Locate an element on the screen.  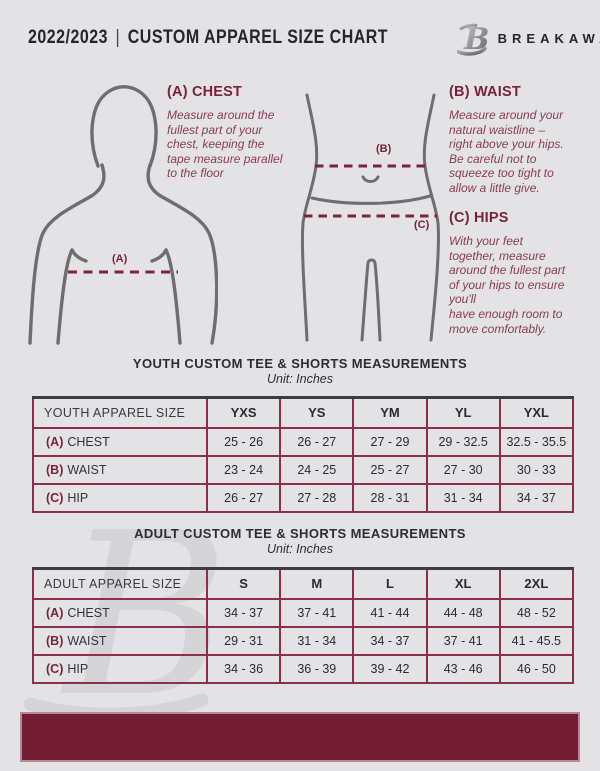
measurement-cell: 27 - 29 is located at coordinates (390, 441).